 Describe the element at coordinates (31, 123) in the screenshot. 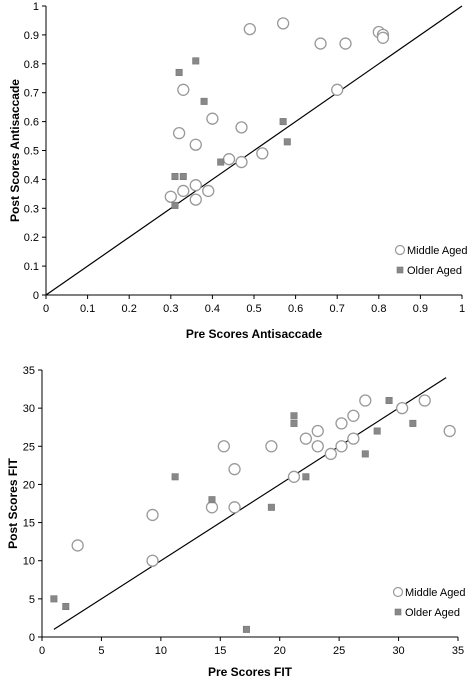

I see `y-tick-label: 0.6` at that location.